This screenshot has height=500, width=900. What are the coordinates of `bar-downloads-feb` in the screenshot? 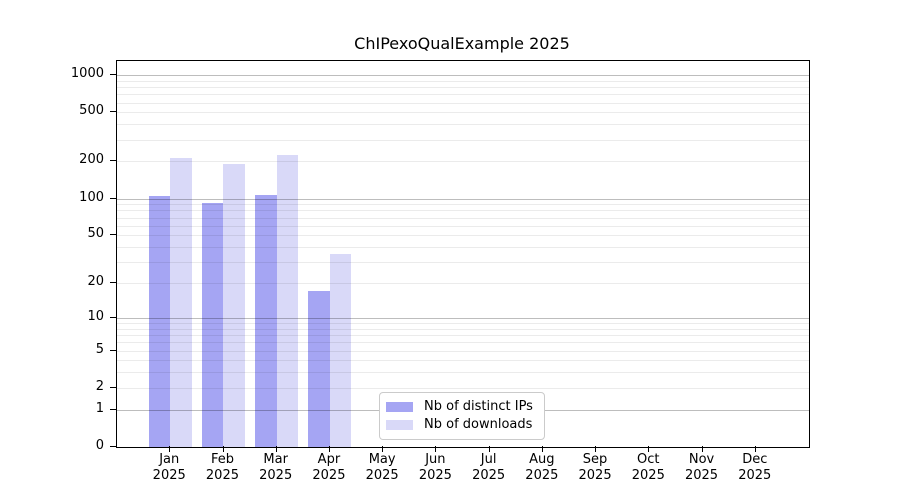 It's located at (234, 305).